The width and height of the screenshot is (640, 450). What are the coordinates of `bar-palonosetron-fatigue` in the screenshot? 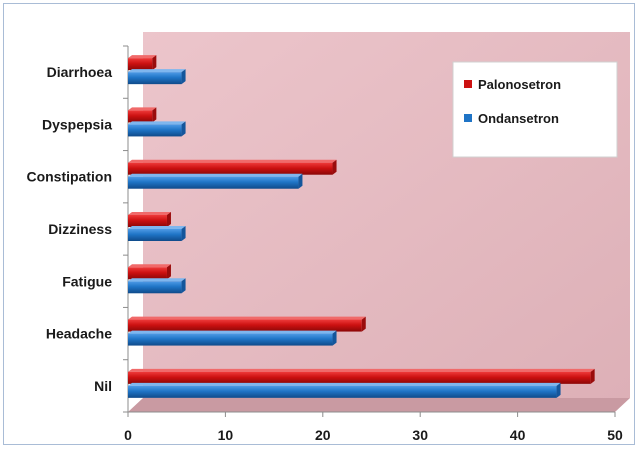 It's located at (149, 272).